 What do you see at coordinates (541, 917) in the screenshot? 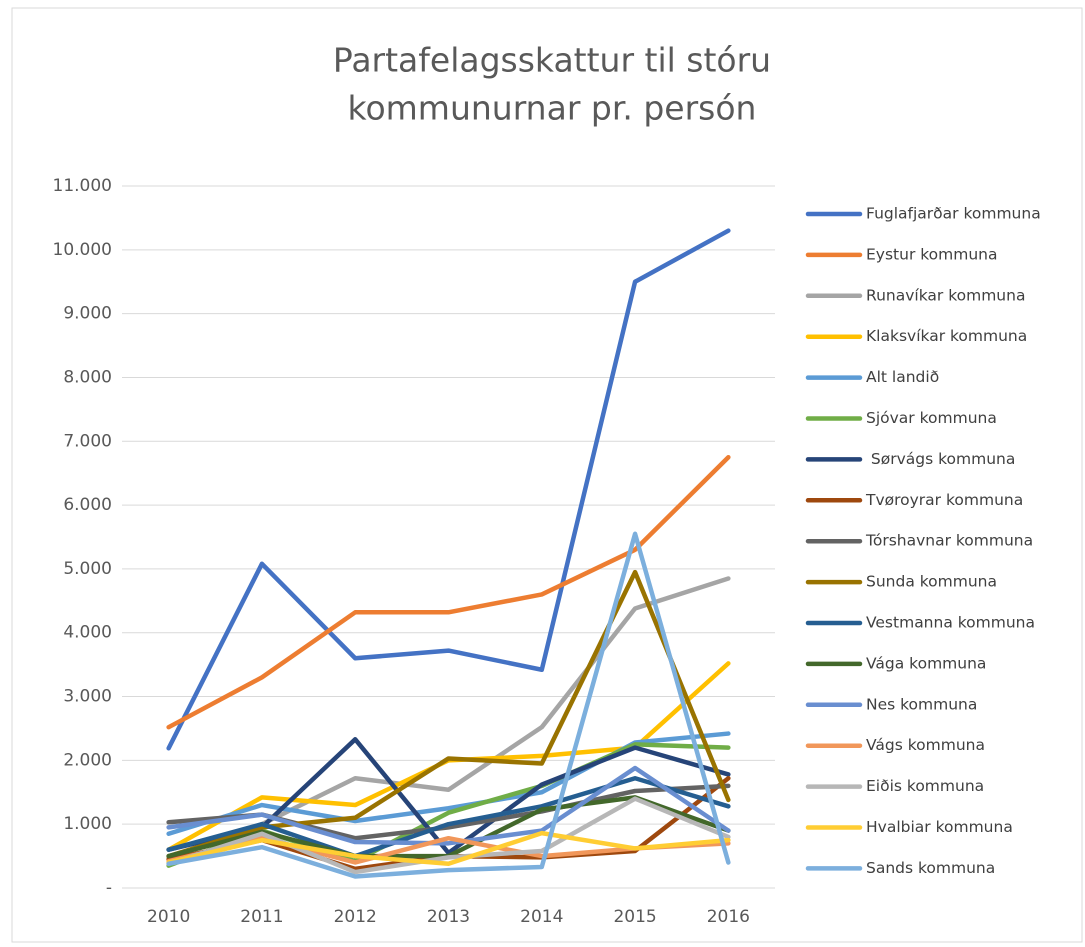
I see `x-tick-label: 2014` at bounding box center [541, 917].